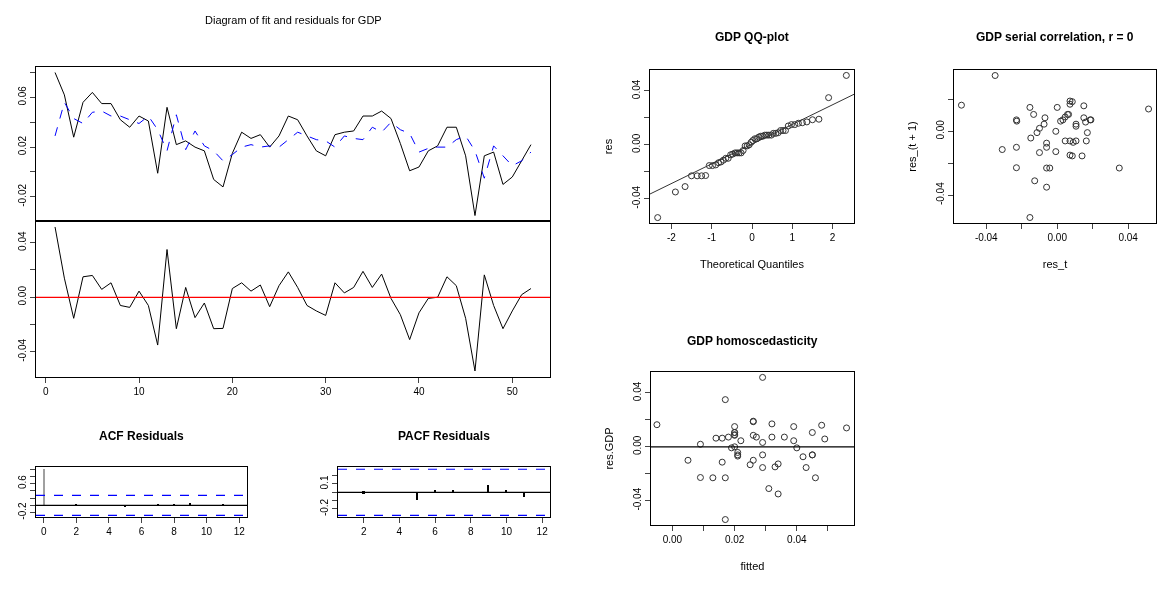 This screenshot has height=592, width=1159. I want to click on y-axis-title: res.GDP, so click(608, 448).